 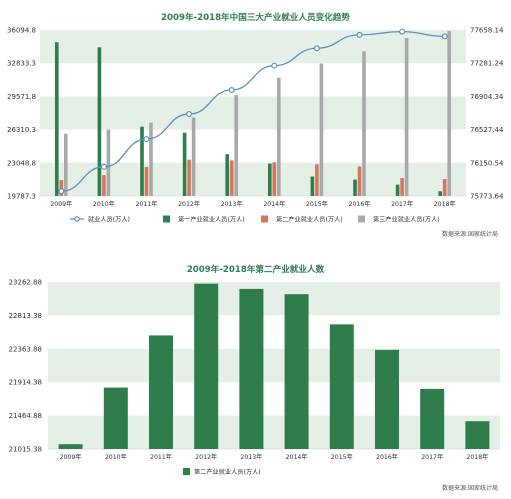 What do you see at coordinates (211, 219) in the screenshot?
I see `legend-label: 第一产业就业人员(万人)` at bounding box center [211, 219].